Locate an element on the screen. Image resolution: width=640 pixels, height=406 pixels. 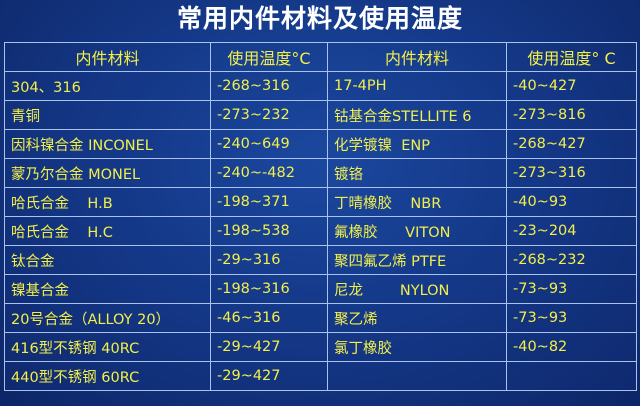
cell-material-right: 镀铬 is located at coordinates (417, 173).